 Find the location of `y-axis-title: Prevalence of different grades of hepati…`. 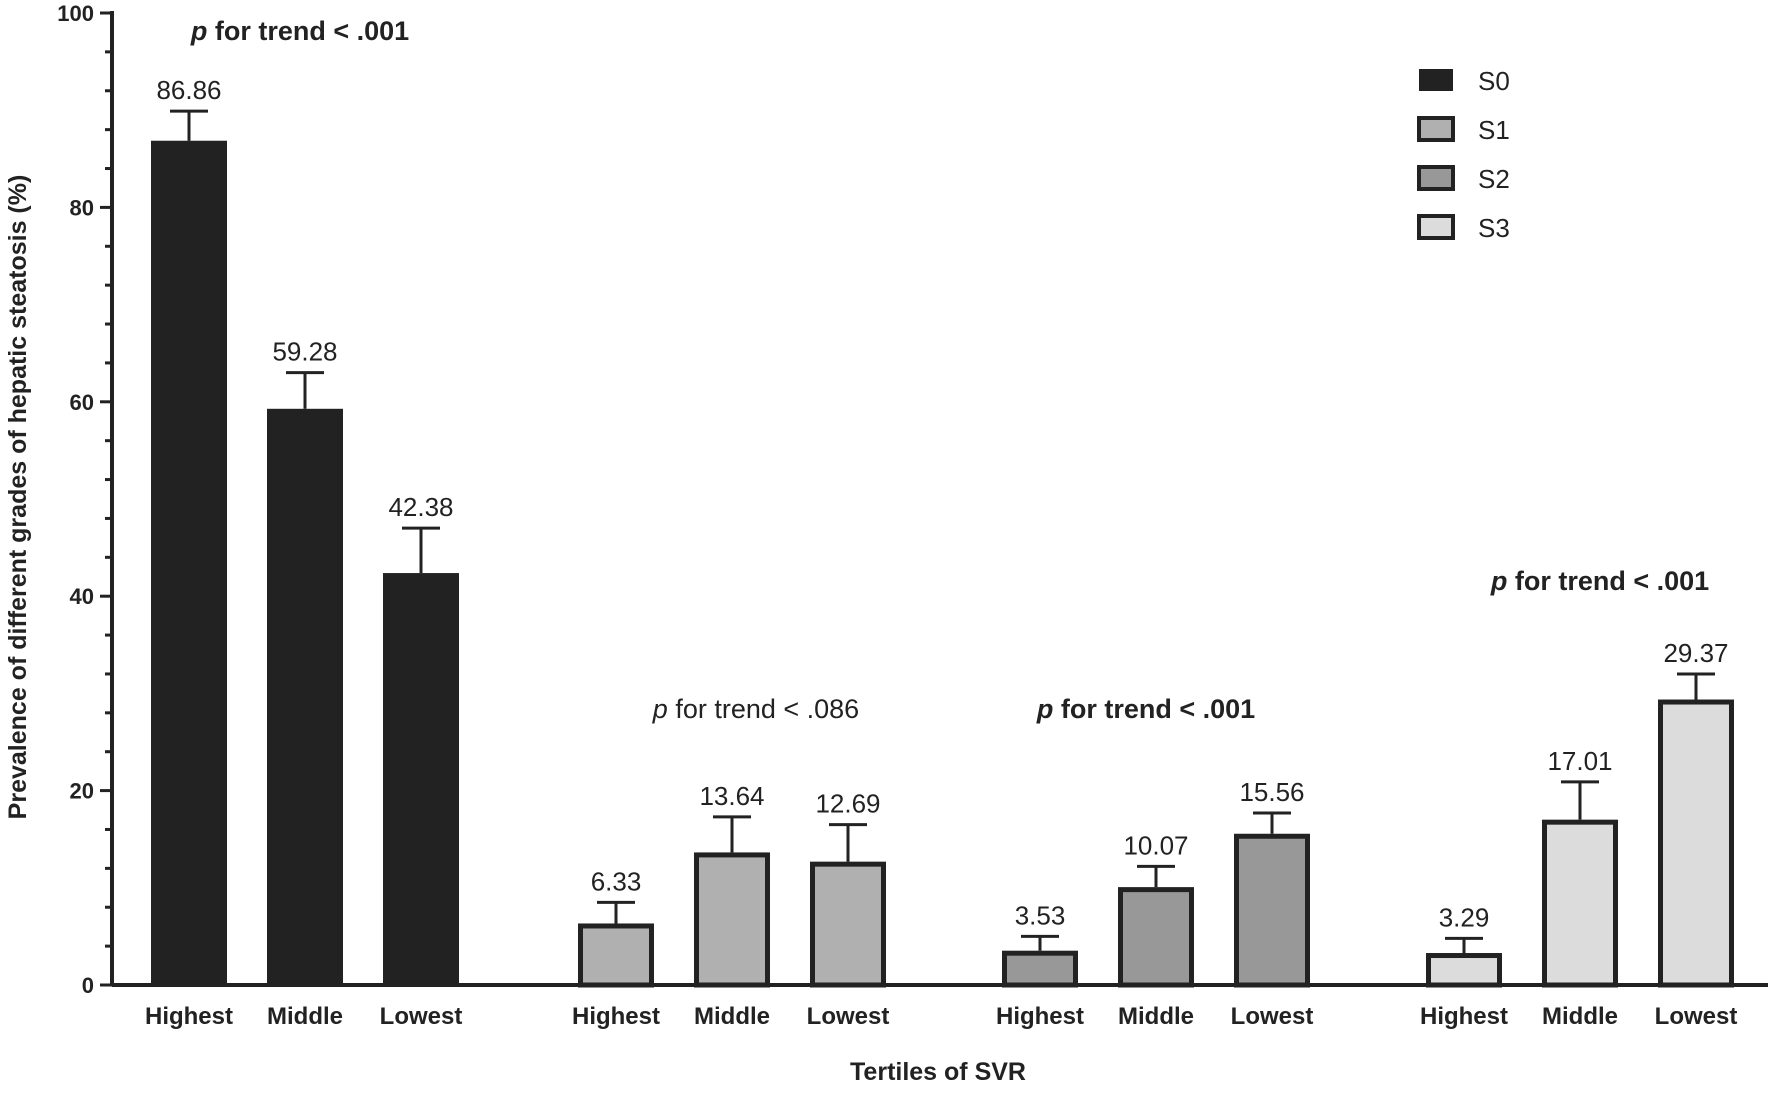

y-axis-title: Prevalence of different grades of hepati… is located at coordinates (18, 497).